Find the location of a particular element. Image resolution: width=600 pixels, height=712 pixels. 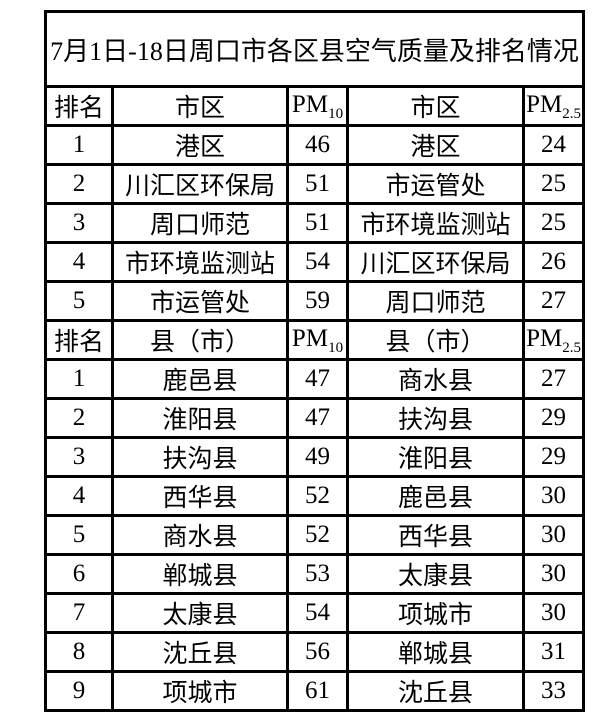

table-row: 1 鹿邑县 47 商水县 27 is located at coordinates (315, 379).